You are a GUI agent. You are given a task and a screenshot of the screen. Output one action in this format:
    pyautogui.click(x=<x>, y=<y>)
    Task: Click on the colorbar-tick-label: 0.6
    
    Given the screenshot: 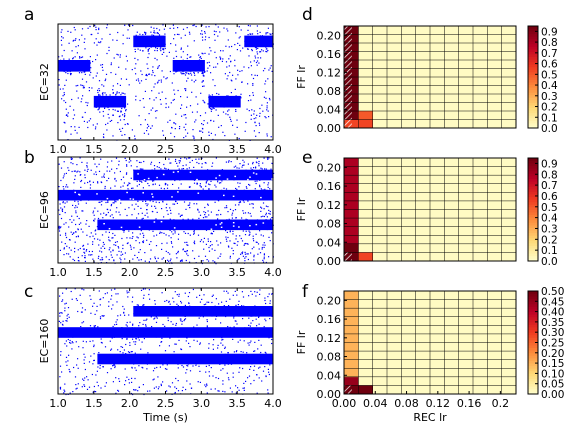 What is the action you would take?
    pyautogui.click(x=549, y=197)
    